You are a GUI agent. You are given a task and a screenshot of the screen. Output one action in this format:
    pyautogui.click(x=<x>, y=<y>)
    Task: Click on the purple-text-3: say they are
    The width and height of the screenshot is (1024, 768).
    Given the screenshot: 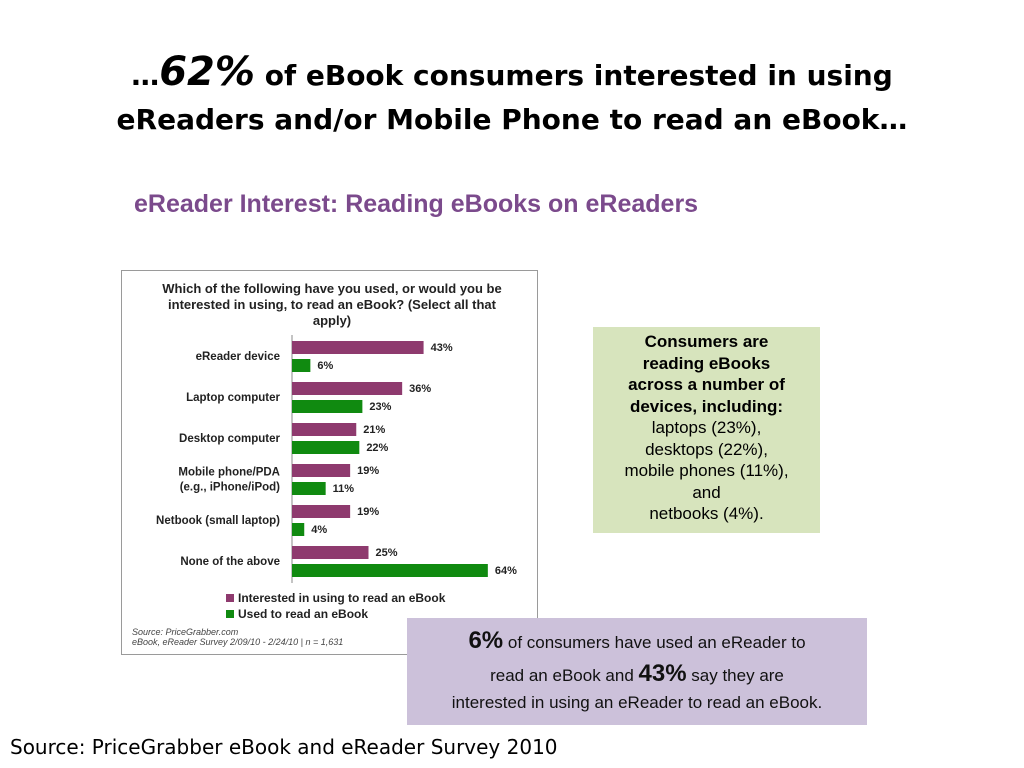 What is the action you would take?
    pyautogui.click(x=735, y=675)
    